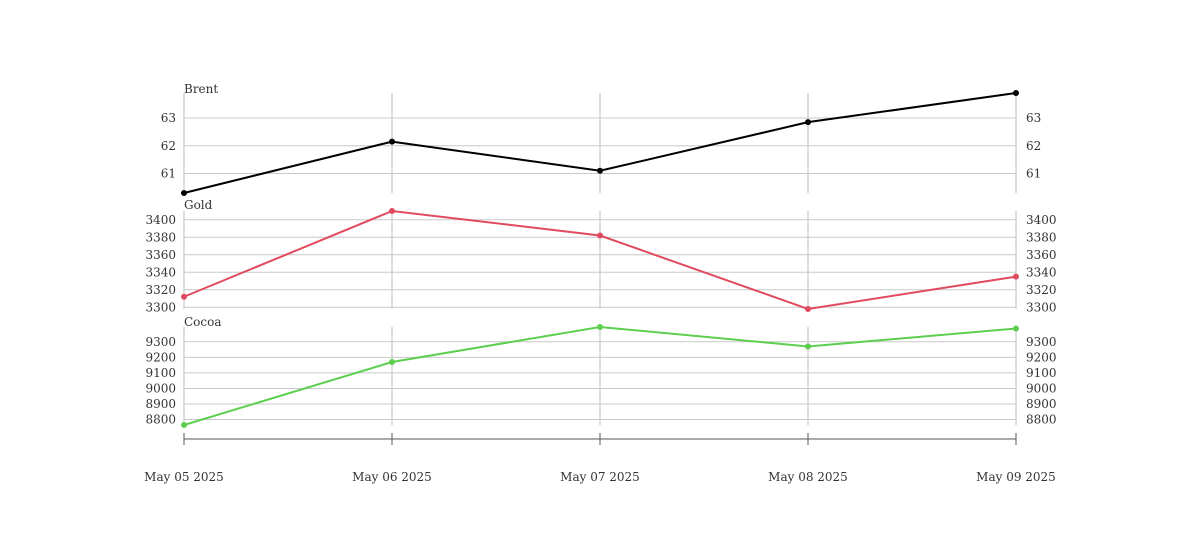  What do you see at coordinates (160, 404) in the screenshot?
I see `y-tick-label-left: 8900` at bounding box center [160, 404].